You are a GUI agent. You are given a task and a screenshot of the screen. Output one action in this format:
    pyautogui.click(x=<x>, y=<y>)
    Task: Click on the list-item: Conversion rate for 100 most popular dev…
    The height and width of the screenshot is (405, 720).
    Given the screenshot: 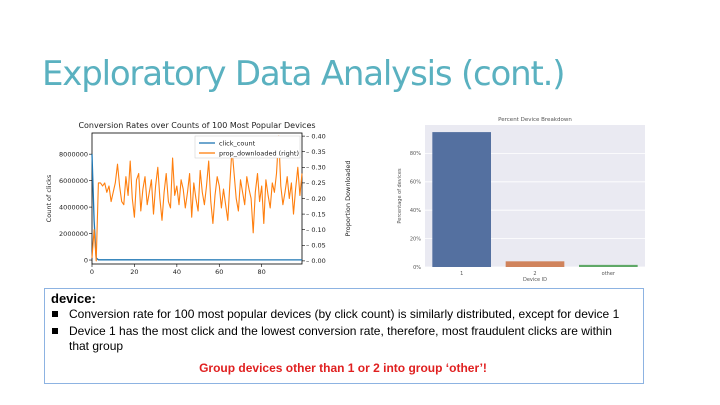 What is the action you would take?
    pyautogui.click(x=343, y=314)
    